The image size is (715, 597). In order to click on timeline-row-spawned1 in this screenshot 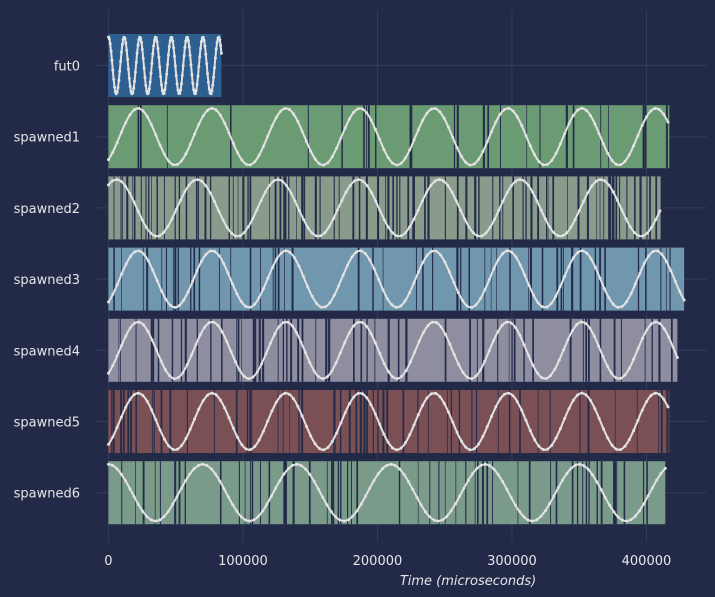, I will do `click(388, 137)`.